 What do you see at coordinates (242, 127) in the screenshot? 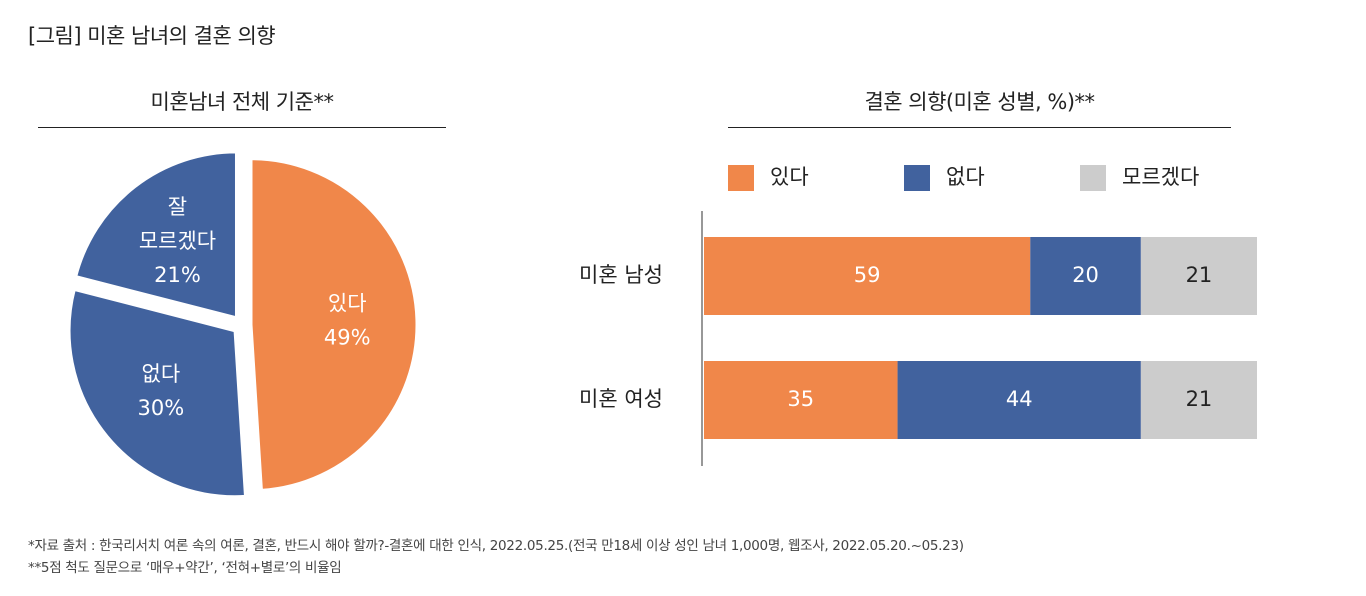
I see `pie-title-divider` at bounding box center [242, 127].